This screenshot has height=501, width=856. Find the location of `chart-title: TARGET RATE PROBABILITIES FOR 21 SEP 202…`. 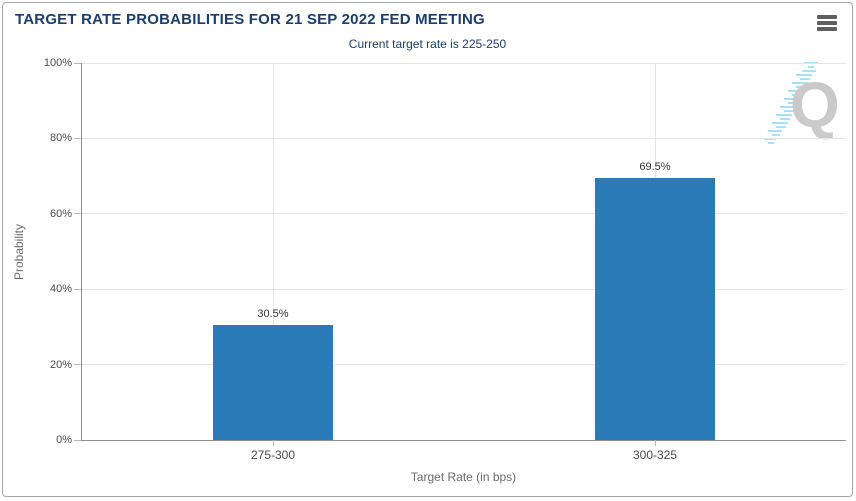

chart-title: TARGET RATE PROBABILITIES FOR 21 SEP 202… is located at coordinates (250, 19).